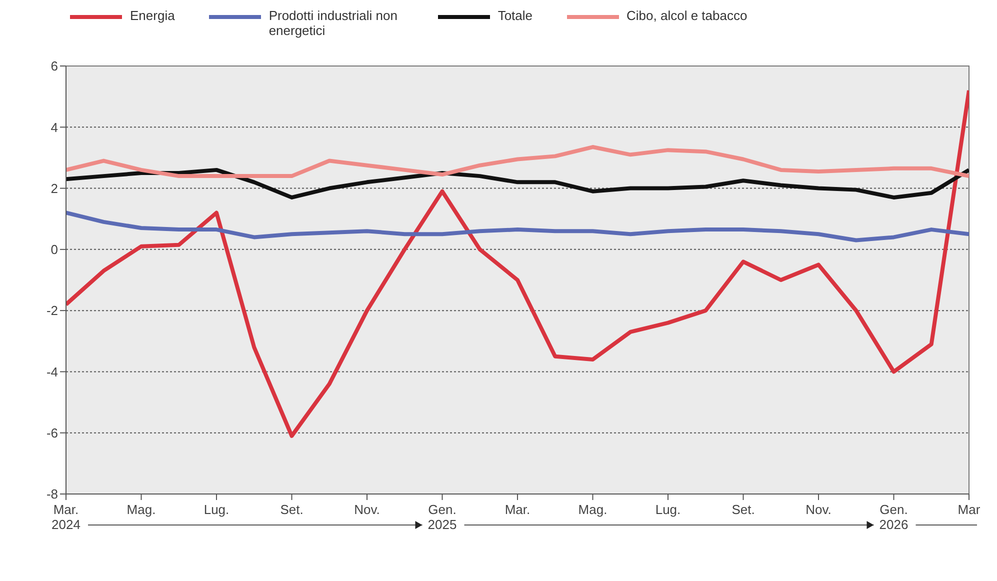  Describe the element at coordinates (52, 372) in the screenshot. I see `y-tick-label: -4` at that location.